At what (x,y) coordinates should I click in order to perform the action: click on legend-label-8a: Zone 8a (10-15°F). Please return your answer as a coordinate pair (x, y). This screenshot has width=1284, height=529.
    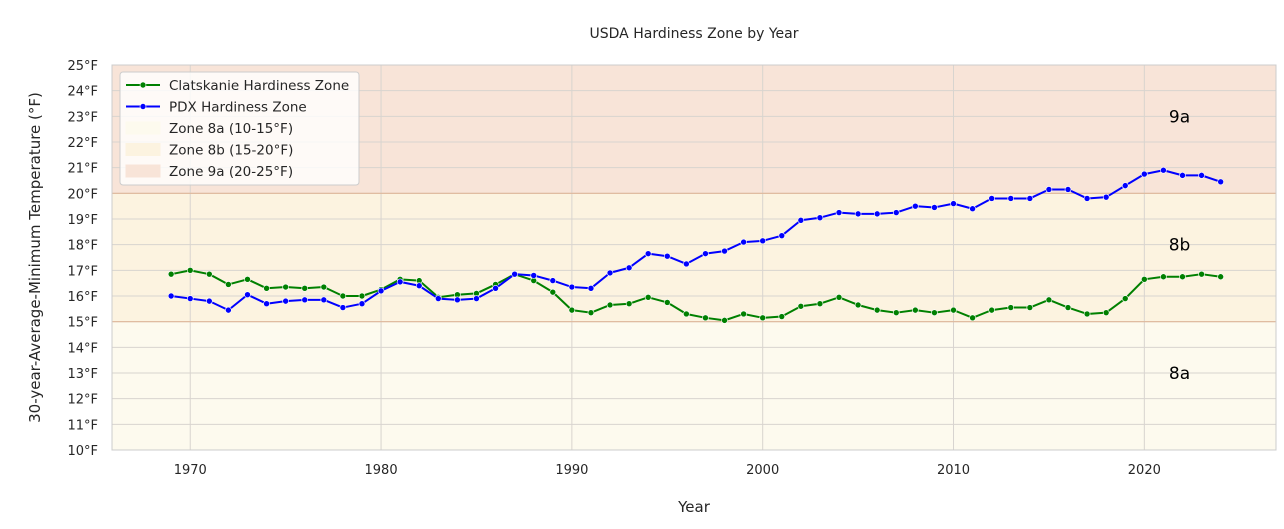
    Looking at the image, I should click on (231, 129).